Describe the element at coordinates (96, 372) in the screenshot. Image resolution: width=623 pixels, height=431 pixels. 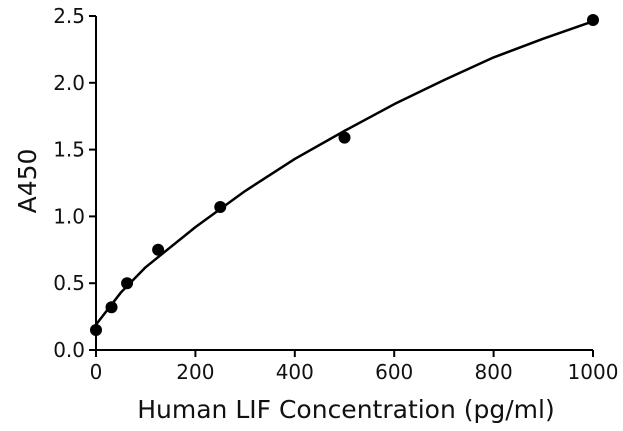
I see `x-tick-label: 0` at that location.